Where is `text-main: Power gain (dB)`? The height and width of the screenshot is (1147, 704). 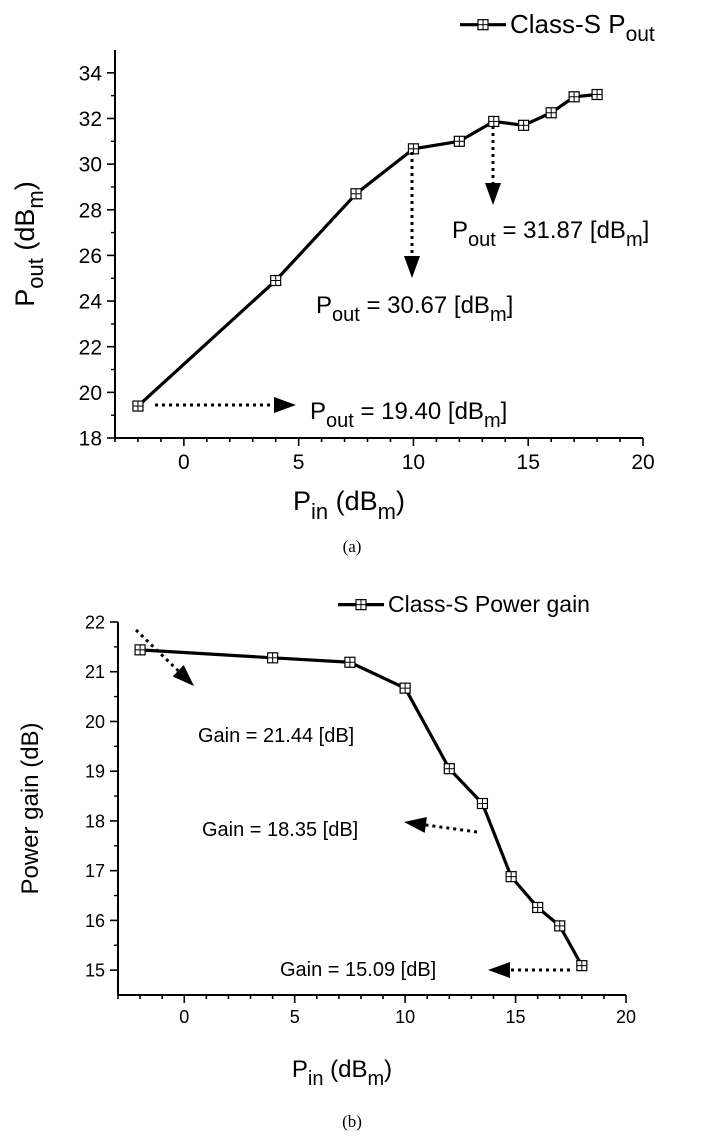
text-main: Power gain (dB) is located at coordinates (30, 808).